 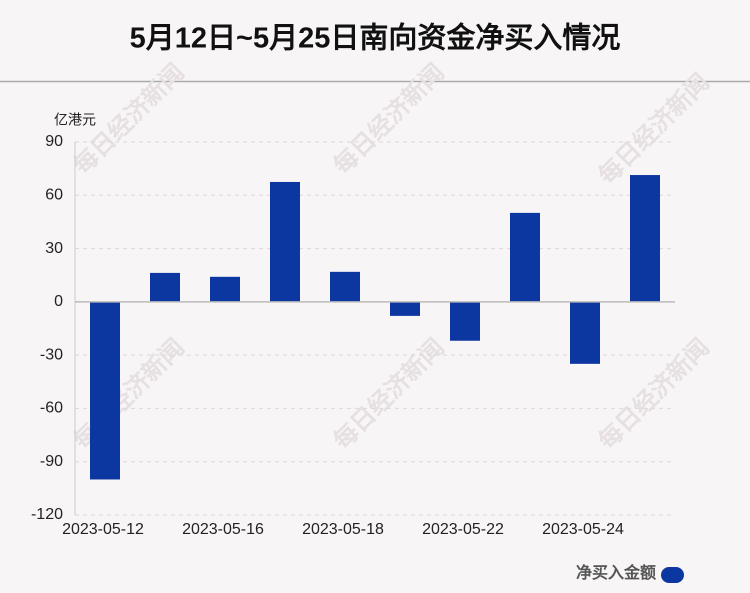 I want to click on legend-swatch, so click(x=672, y=575).